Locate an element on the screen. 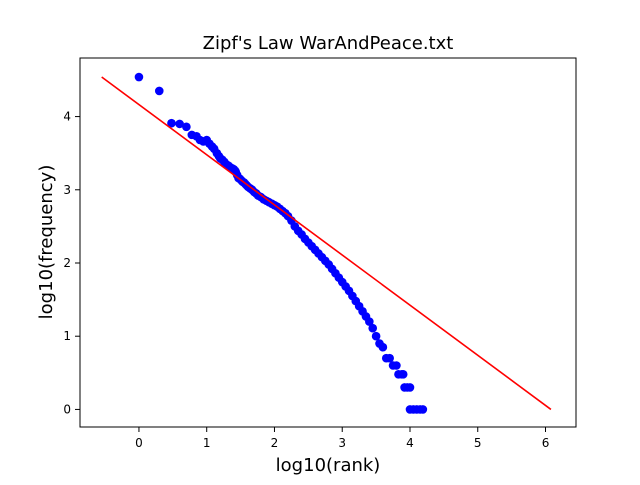 Image resolution: width=640 pixels, height=485 pixels. x-tick-label: 2 is located at coordinates (275, 443).